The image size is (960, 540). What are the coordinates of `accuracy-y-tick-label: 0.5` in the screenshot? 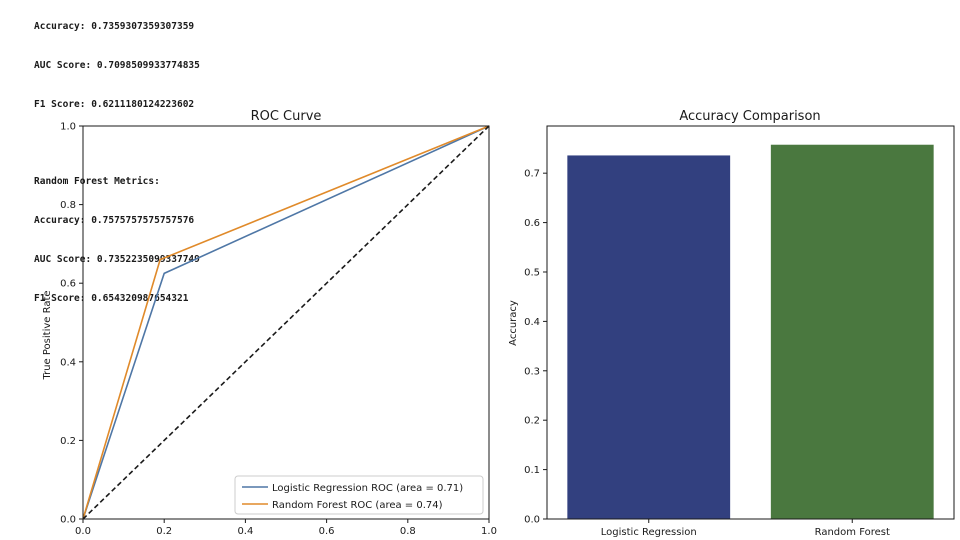 It's located at (532, 272).